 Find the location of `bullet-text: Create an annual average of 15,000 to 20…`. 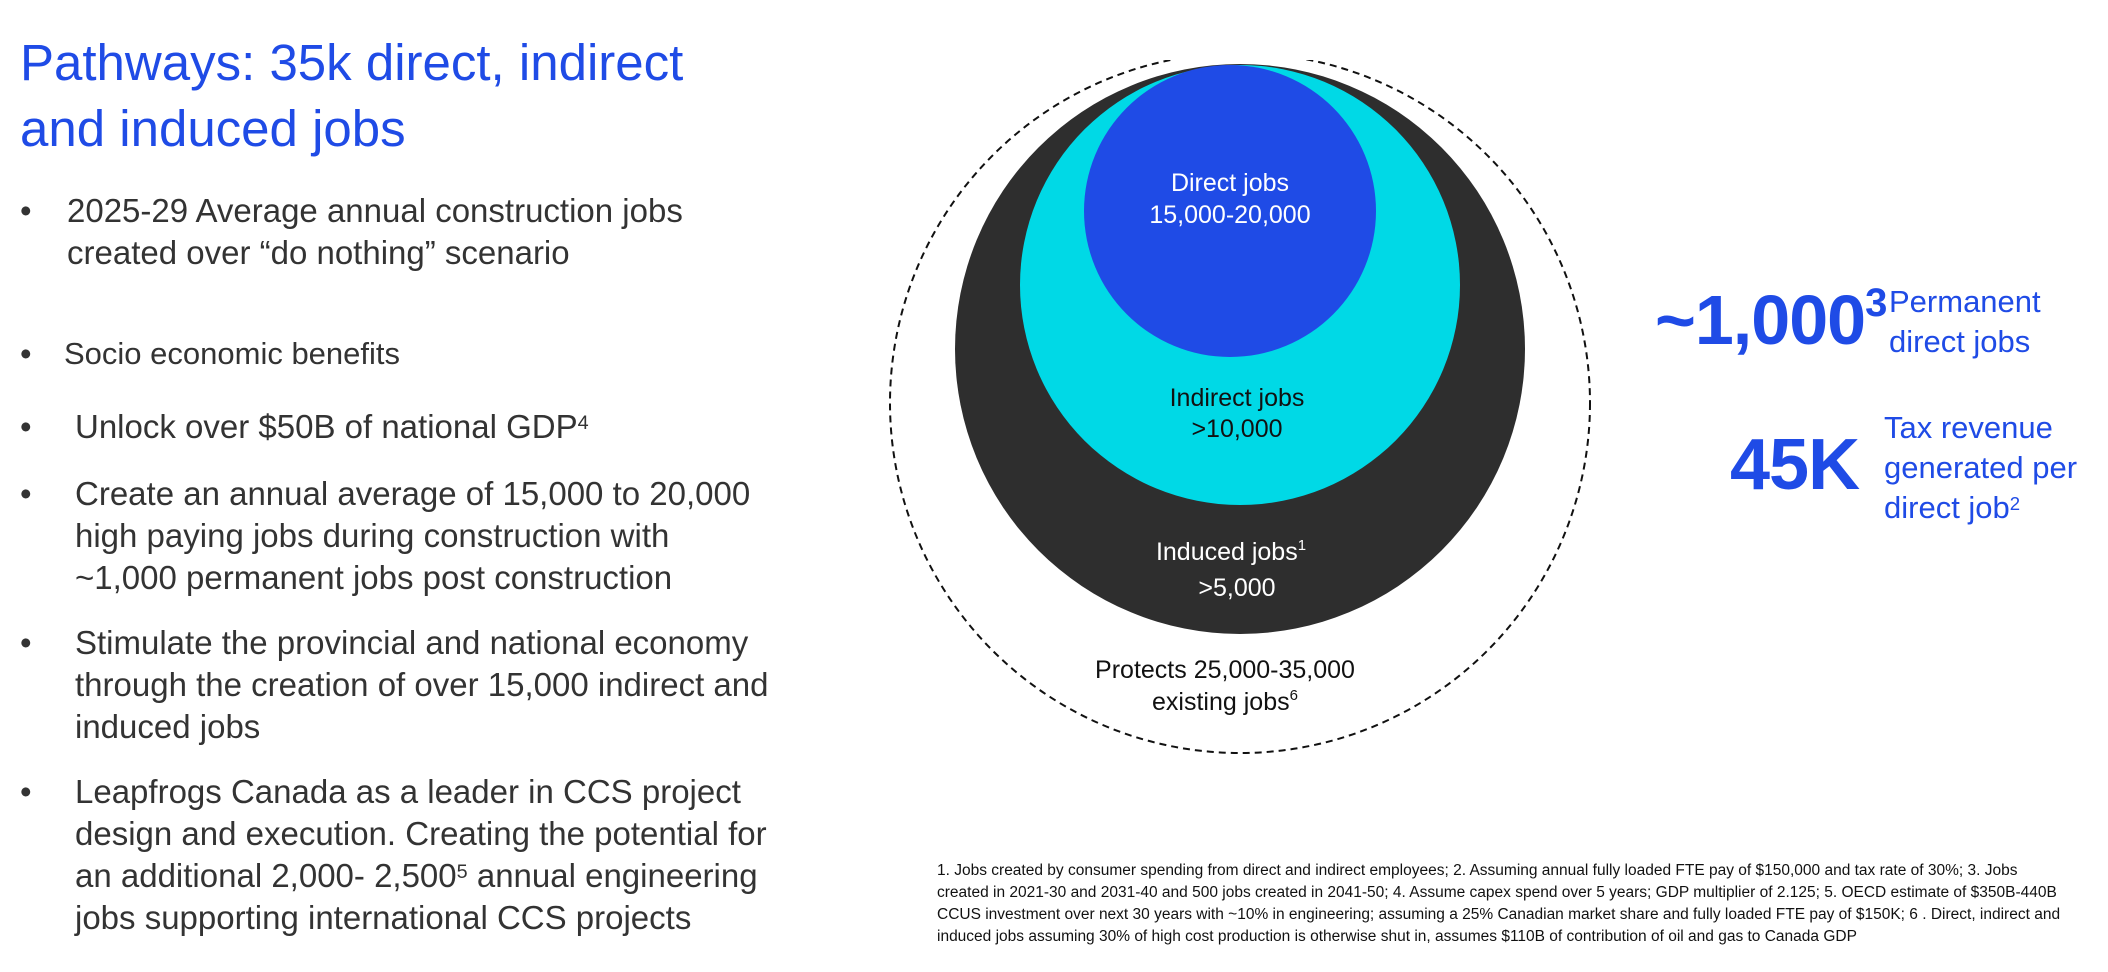

bullet-text: Create an annual average of 15,000 to 20… is located at coordinates (413, 535).